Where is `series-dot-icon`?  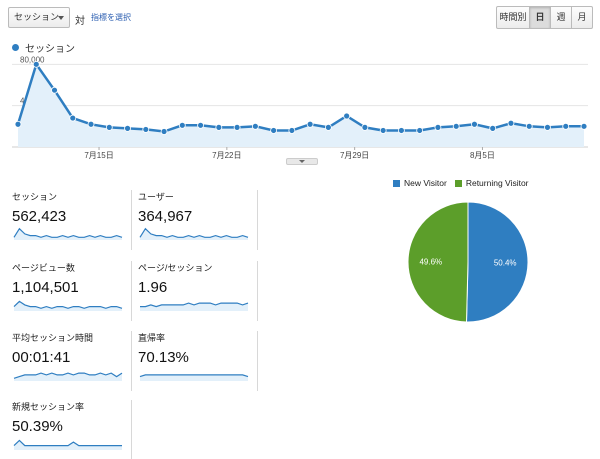 series-dot-icon is located at coordinates (15, 47).